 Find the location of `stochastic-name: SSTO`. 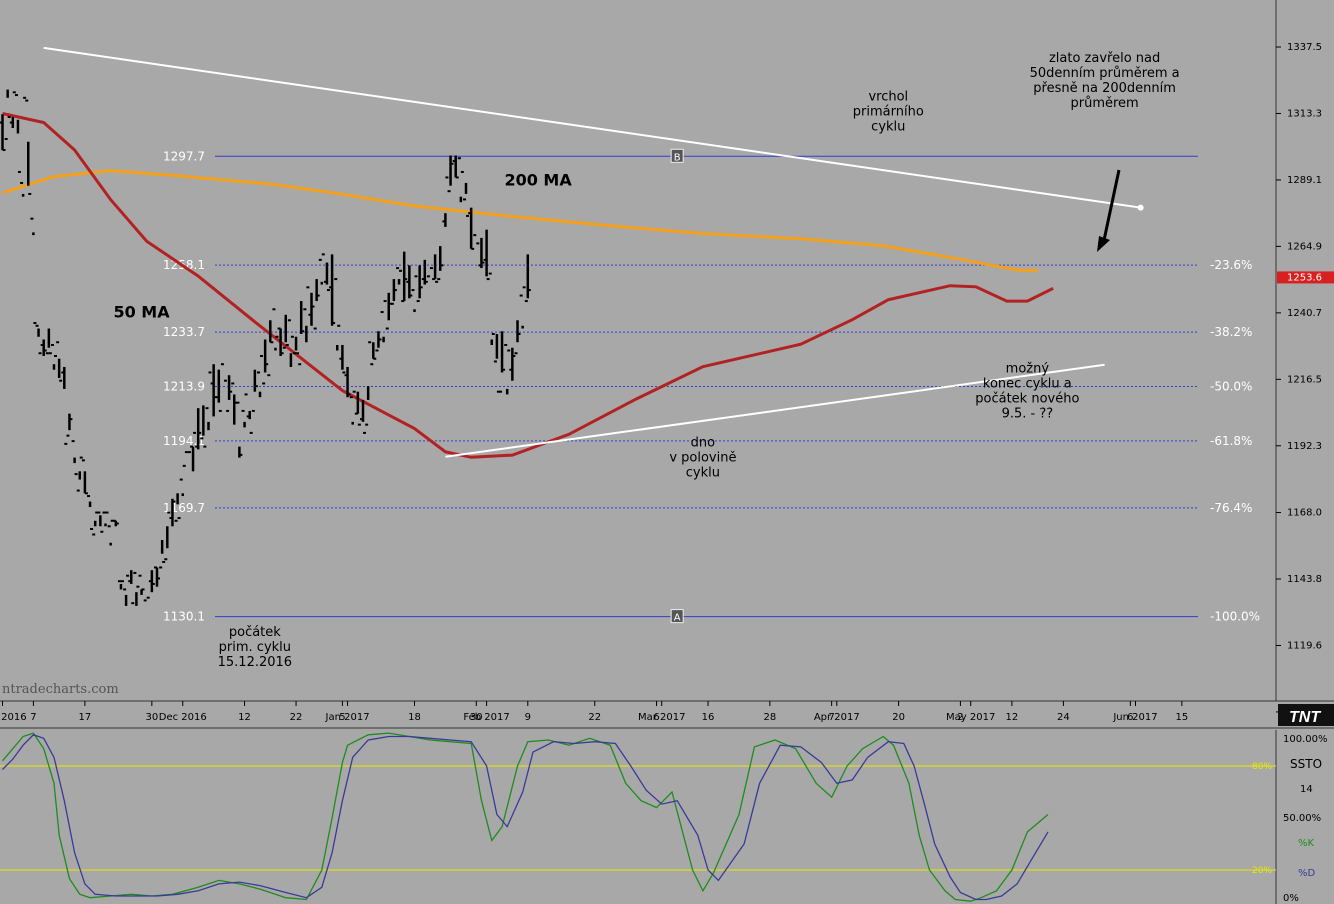

stochastic-name: SSTO is located at coordinates (1306, 764).